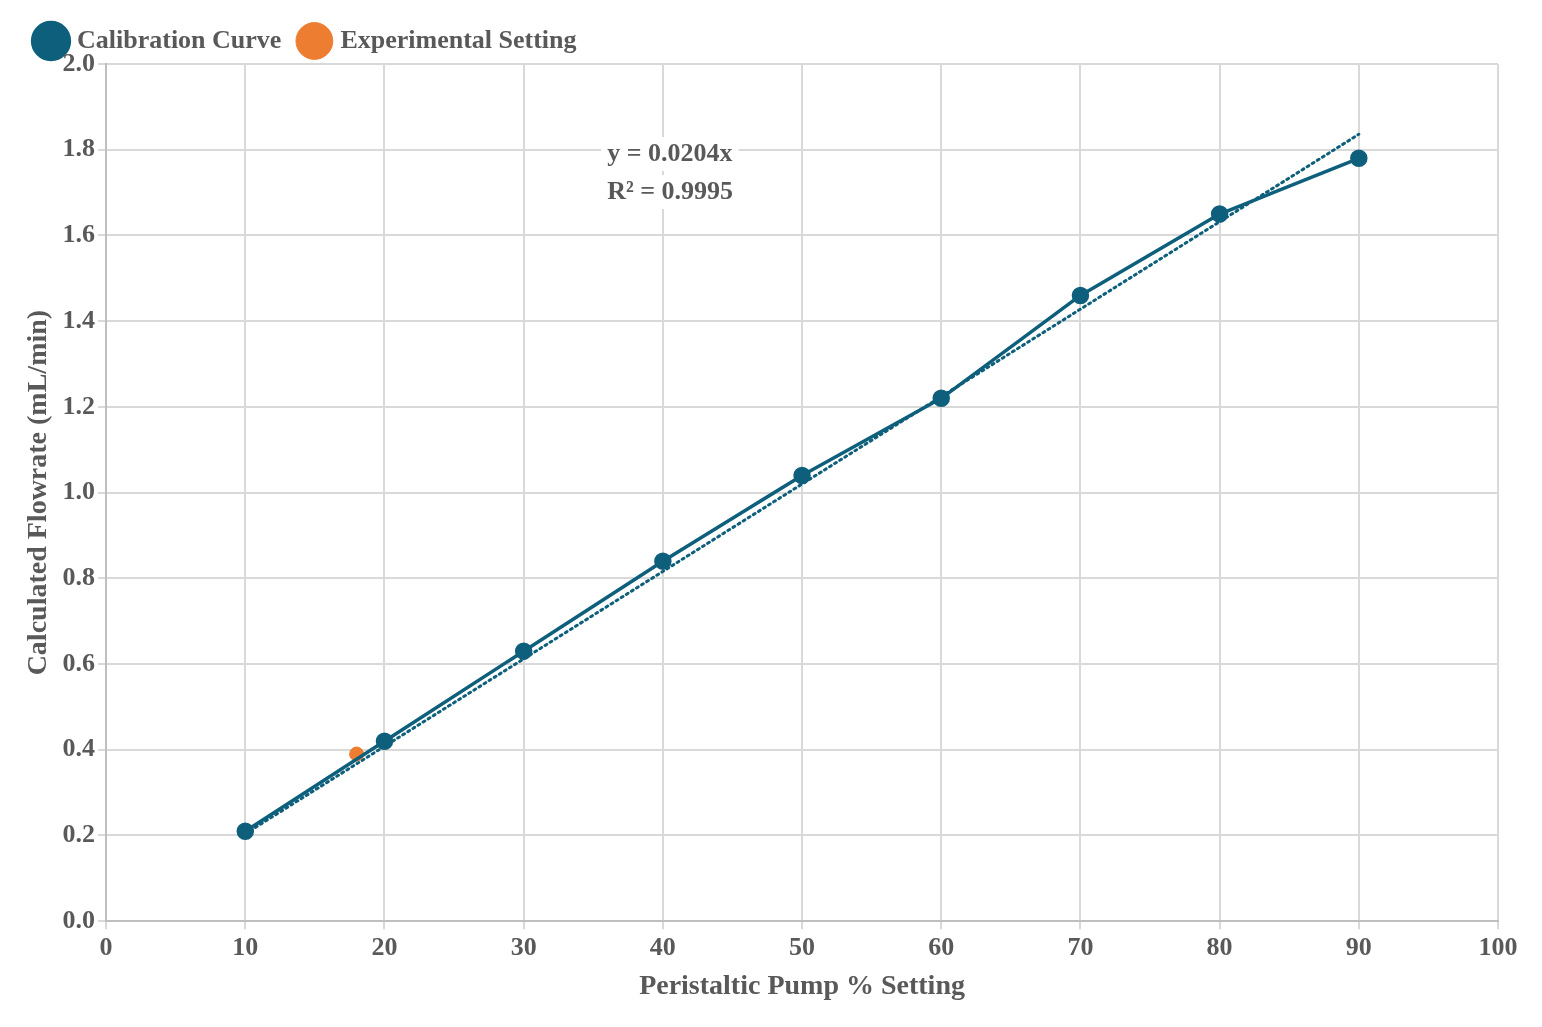 The height and width of the screenshot is (1027, 1542). I want to click on y-tick-label: 0.8, so click(79, 577).